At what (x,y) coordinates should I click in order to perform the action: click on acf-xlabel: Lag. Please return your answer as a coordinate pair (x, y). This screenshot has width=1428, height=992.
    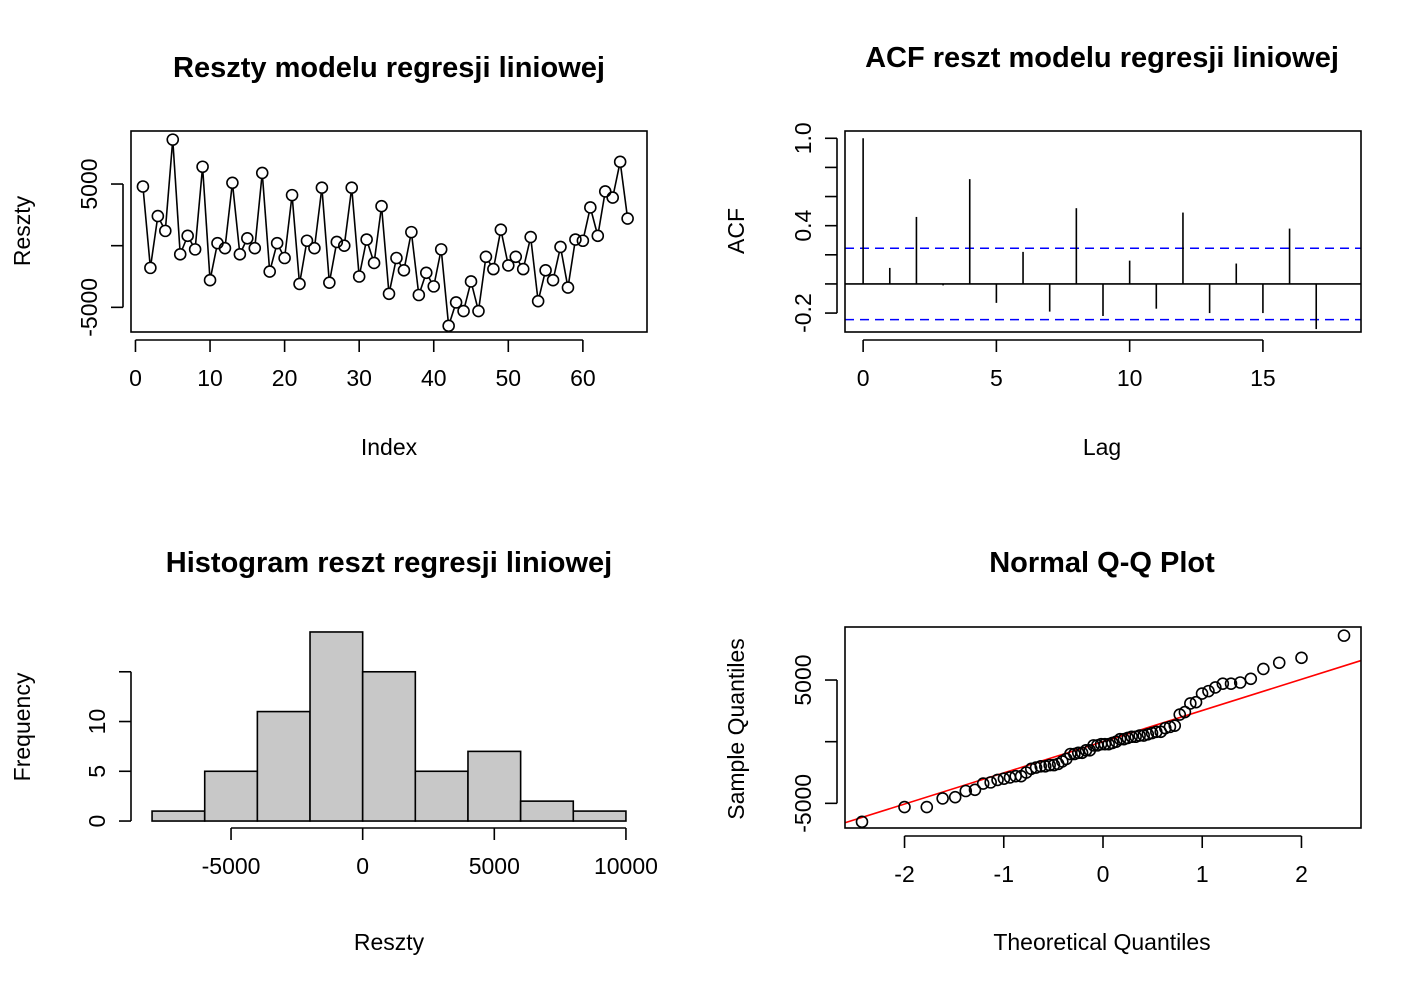
    Looking at the image, I should click on (1102, 447).